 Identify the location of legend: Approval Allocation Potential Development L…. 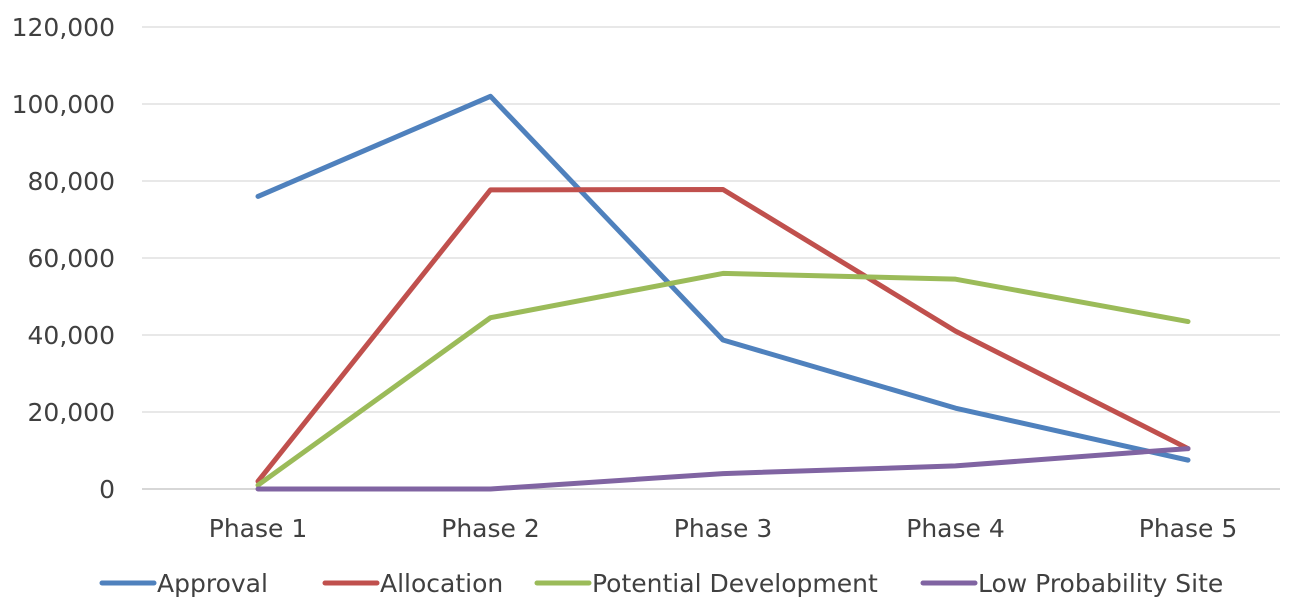
(661, 583).